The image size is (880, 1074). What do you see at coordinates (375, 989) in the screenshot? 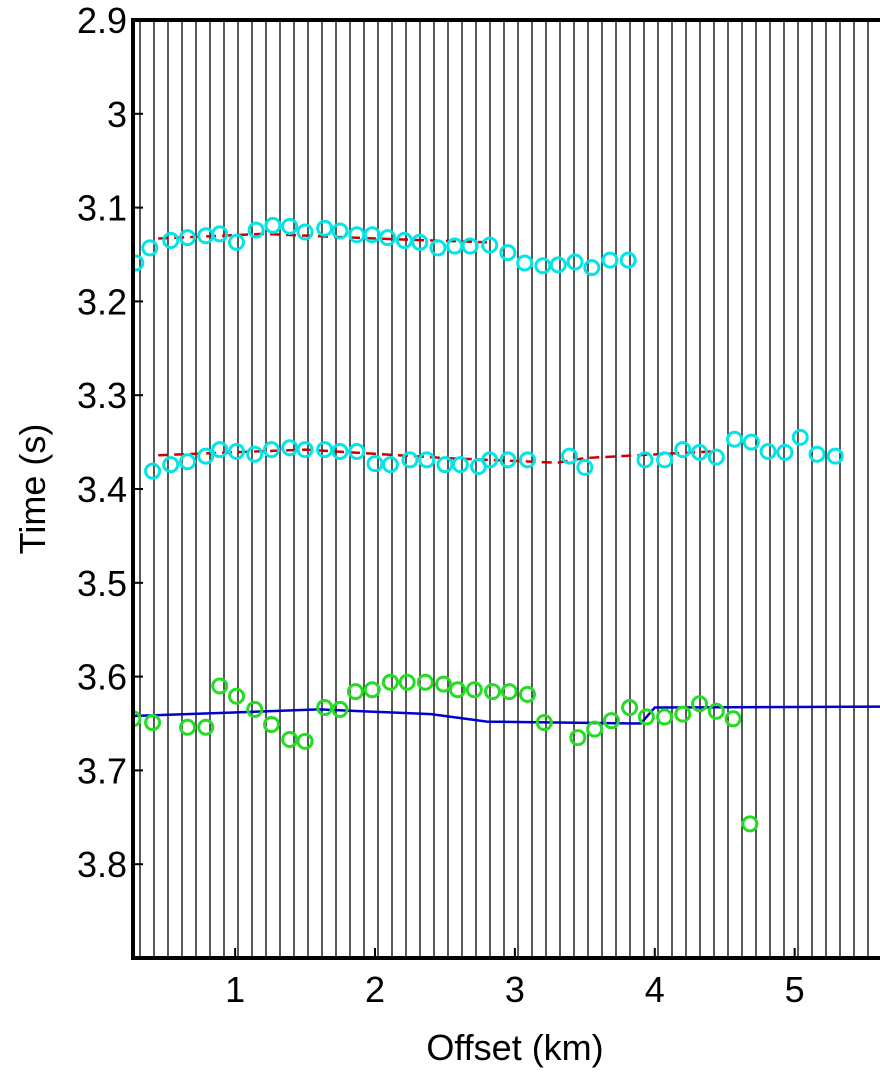
I see `x-tick-label: 2` at bounding box center [375, 989].